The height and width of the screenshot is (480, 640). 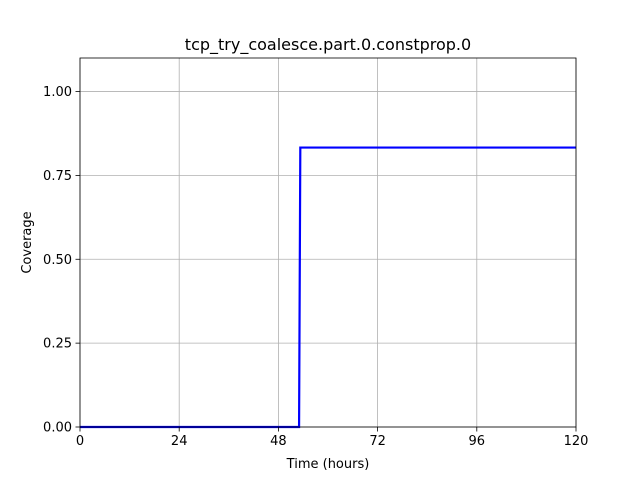 What do you see at coordinates (477, 441) in the screenshot?
I see `x-tick-label: 96` at bounding box center [477, 441].